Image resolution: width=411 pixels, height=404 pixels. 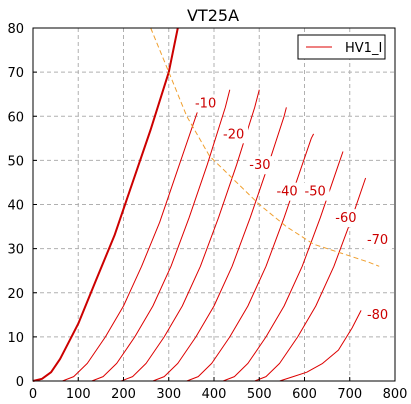 What do you see at coordinates (15, 294) in the screenshot?
I see `y-tick-label: 20` at bounding box center [15, 294].